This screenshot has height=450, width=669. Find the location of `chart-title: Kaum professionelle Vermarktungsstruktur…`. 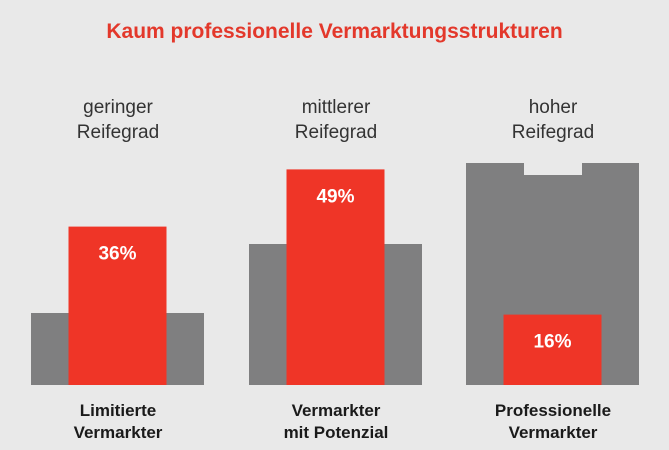

chart-title: Kaum professionelle Vermarktungsstruktur… is located at coordinates (334, 31).